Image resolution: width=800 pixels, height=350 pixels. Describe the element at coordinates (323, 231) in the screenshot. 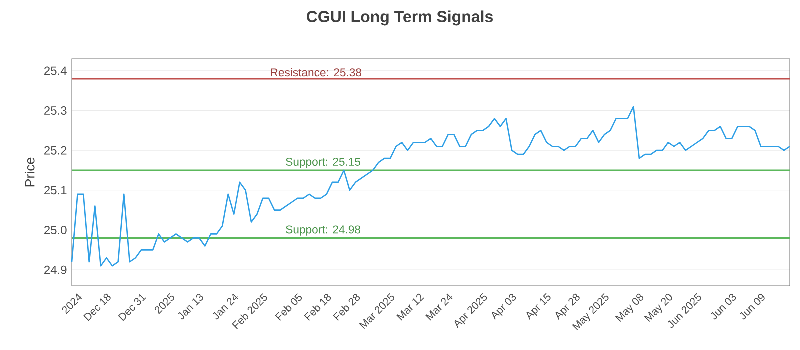

I see `ref-line-label: Support: 24.98` at that location.